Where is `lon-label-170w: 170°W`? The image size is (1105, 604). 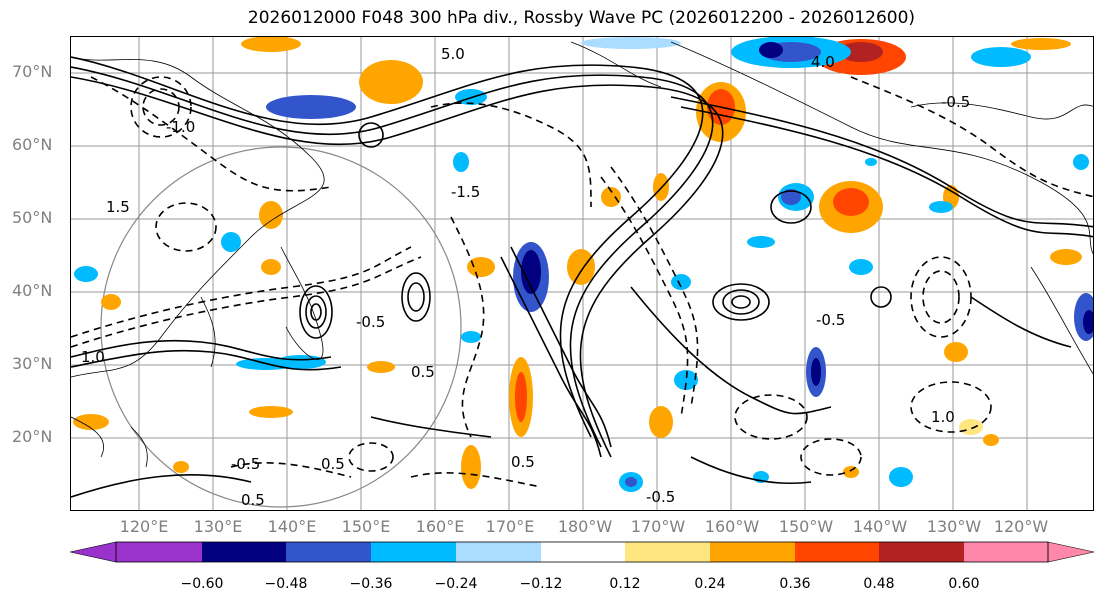
lon-label-170w: 170°W is located at coordinates (658, 526).